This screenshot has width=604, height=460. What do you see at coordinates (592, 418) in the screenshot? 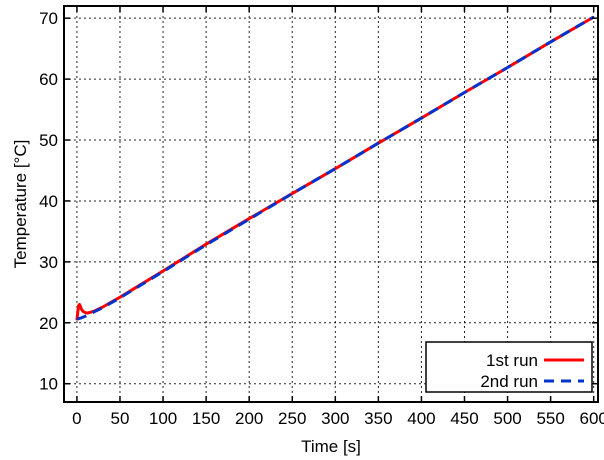
I see `x-tick-label: 600` at bounding box center [592, 418].